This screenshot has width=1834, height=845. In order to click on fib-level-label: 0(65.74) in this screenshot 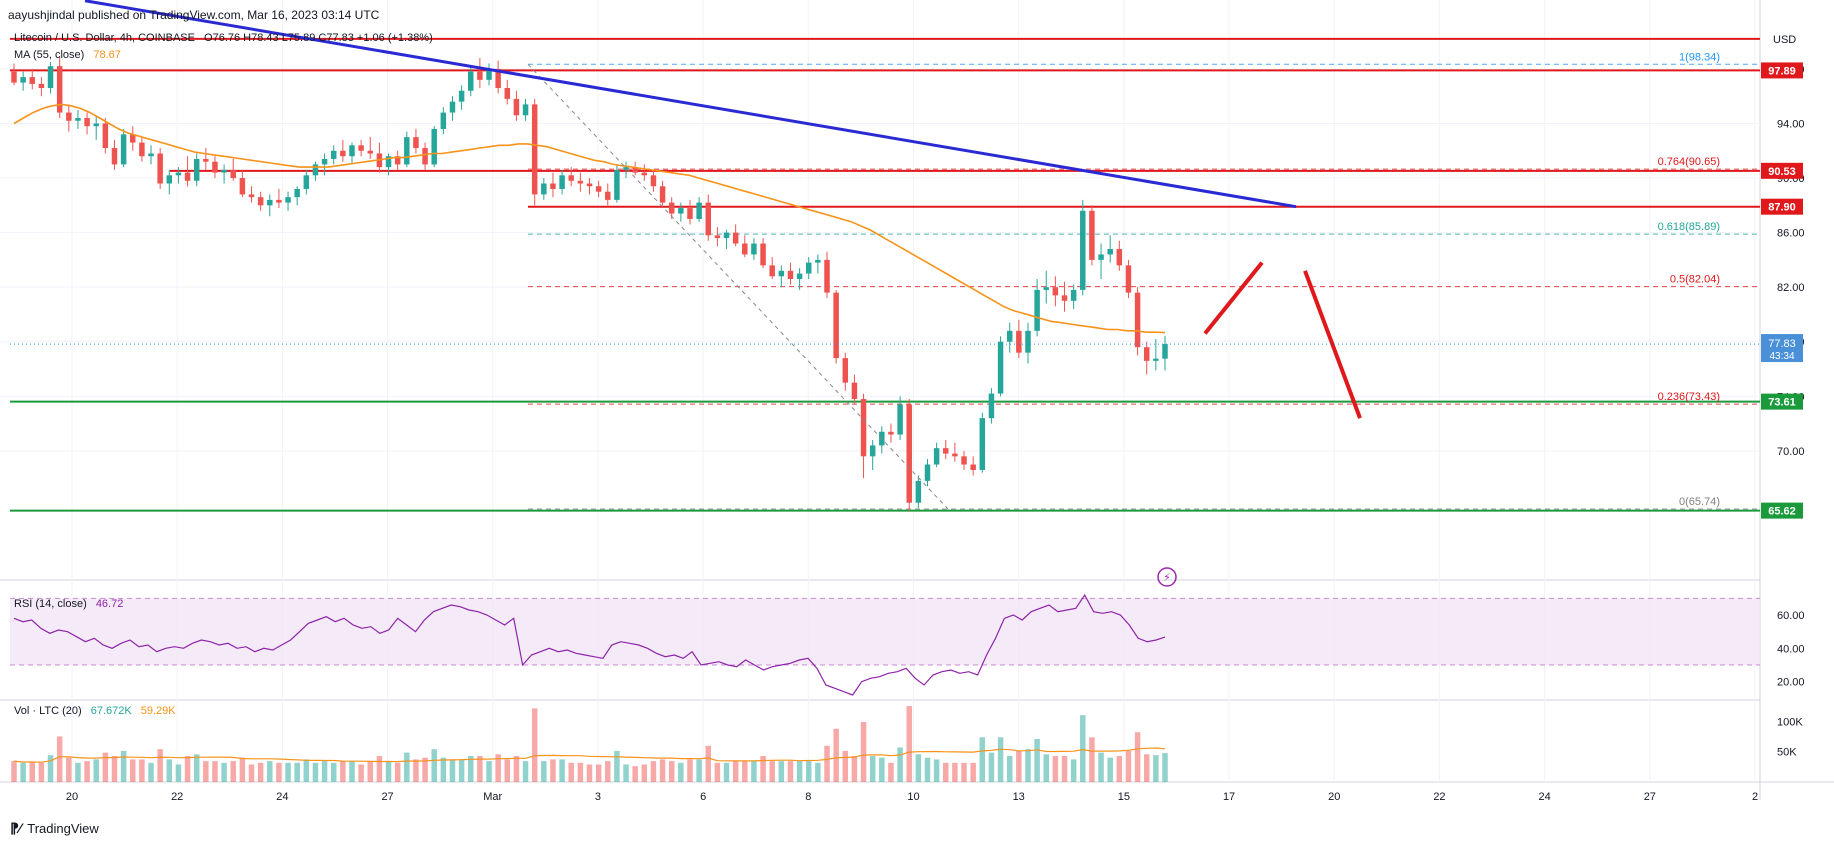, I will do `click(1699, 502)`.